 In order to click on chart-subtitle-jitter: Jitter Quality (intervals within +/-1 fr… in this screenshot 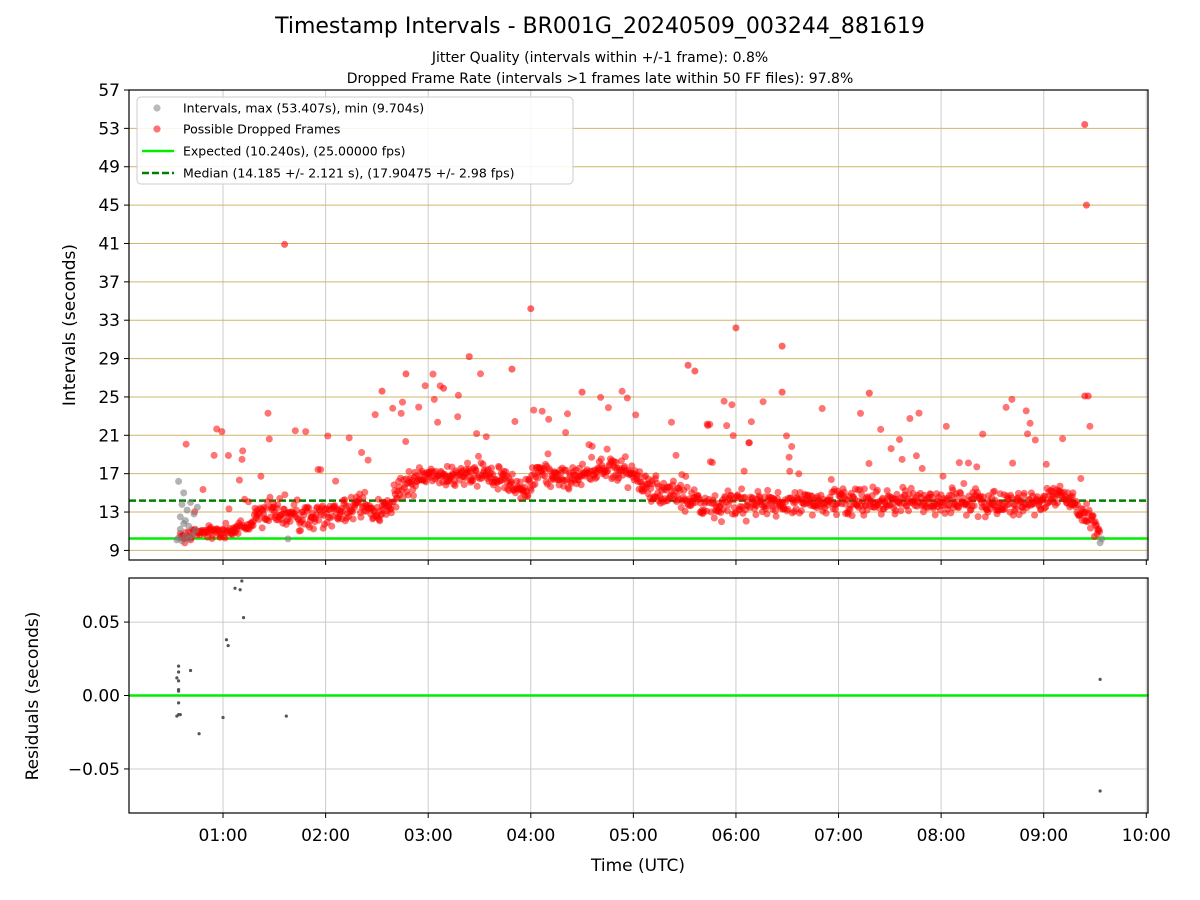, I will do `click(600, 58)`.